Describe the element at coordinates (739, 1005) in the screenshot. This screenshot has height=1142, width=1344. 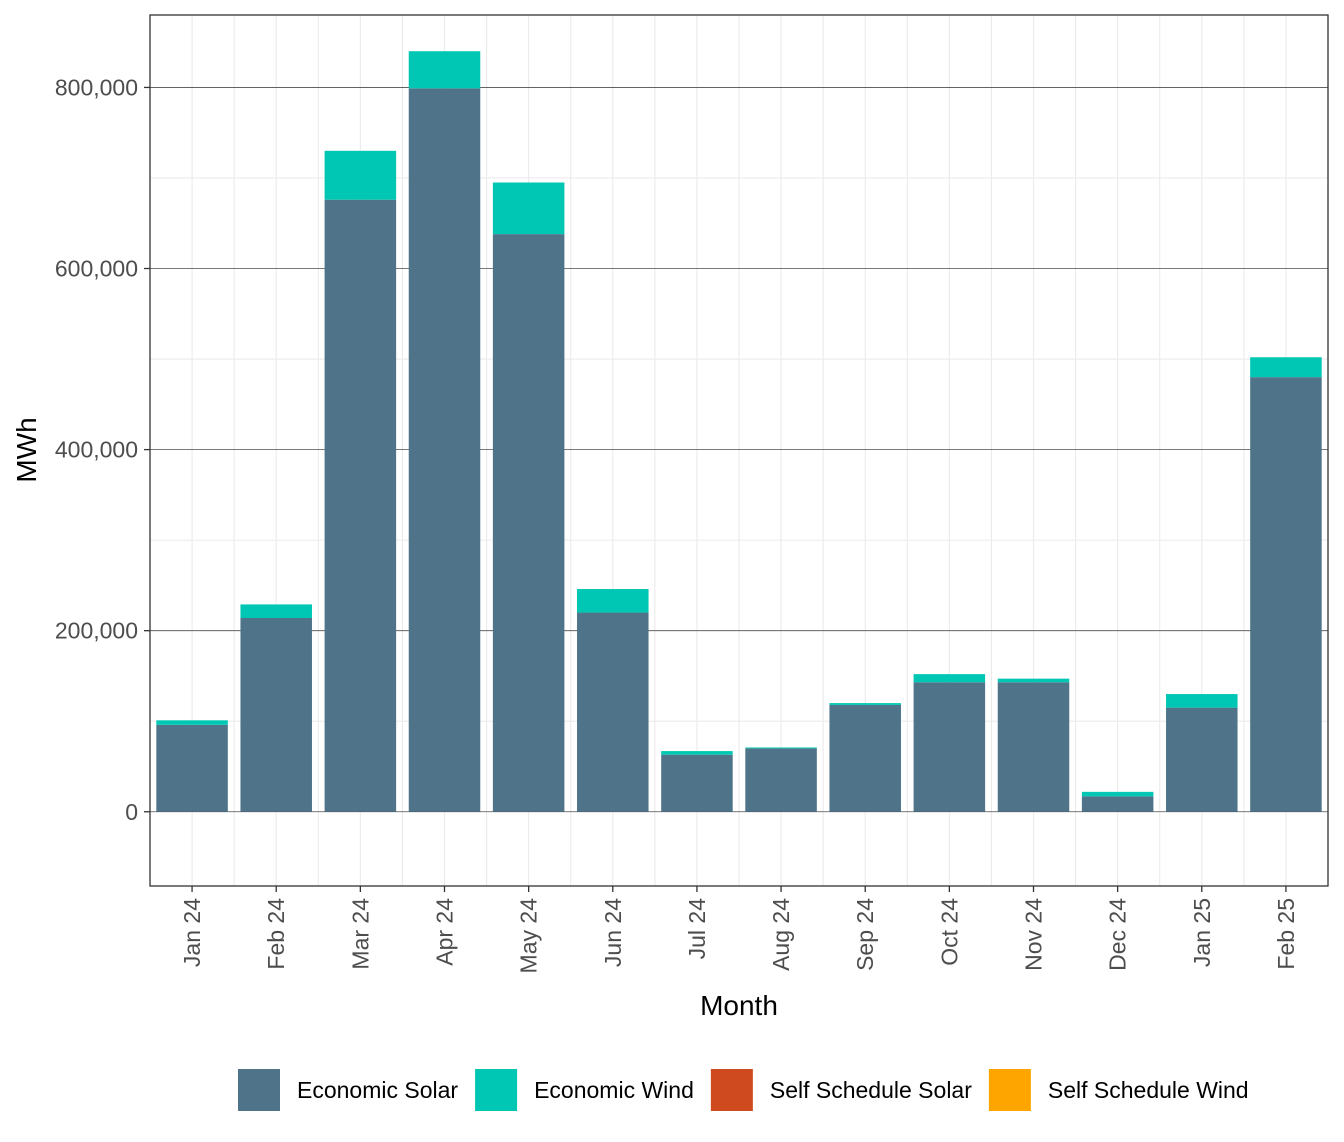
I see `x-axis-title: Month` at that location.